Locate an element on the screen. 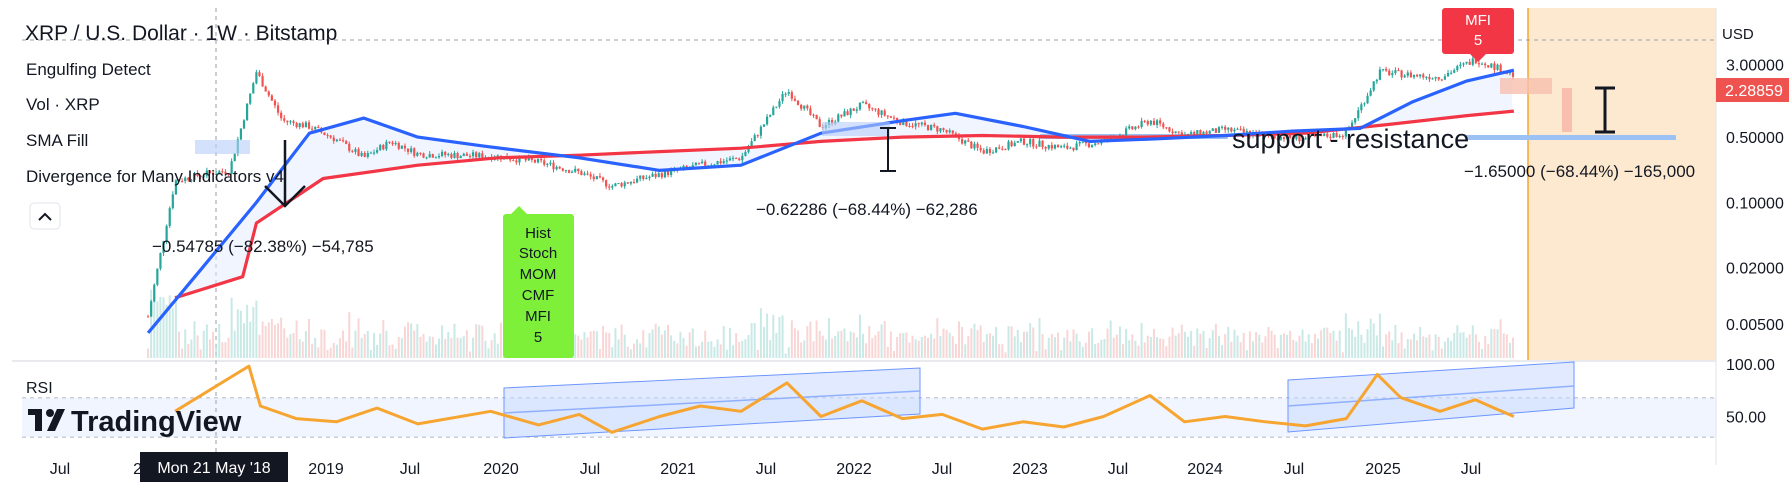 Image resolution: width=1789 pixels, height=490 pixels. price-axis: 3.00000 0.50000 0.10000 0.02000 0.00500 is located at coordinates (1755, 195).